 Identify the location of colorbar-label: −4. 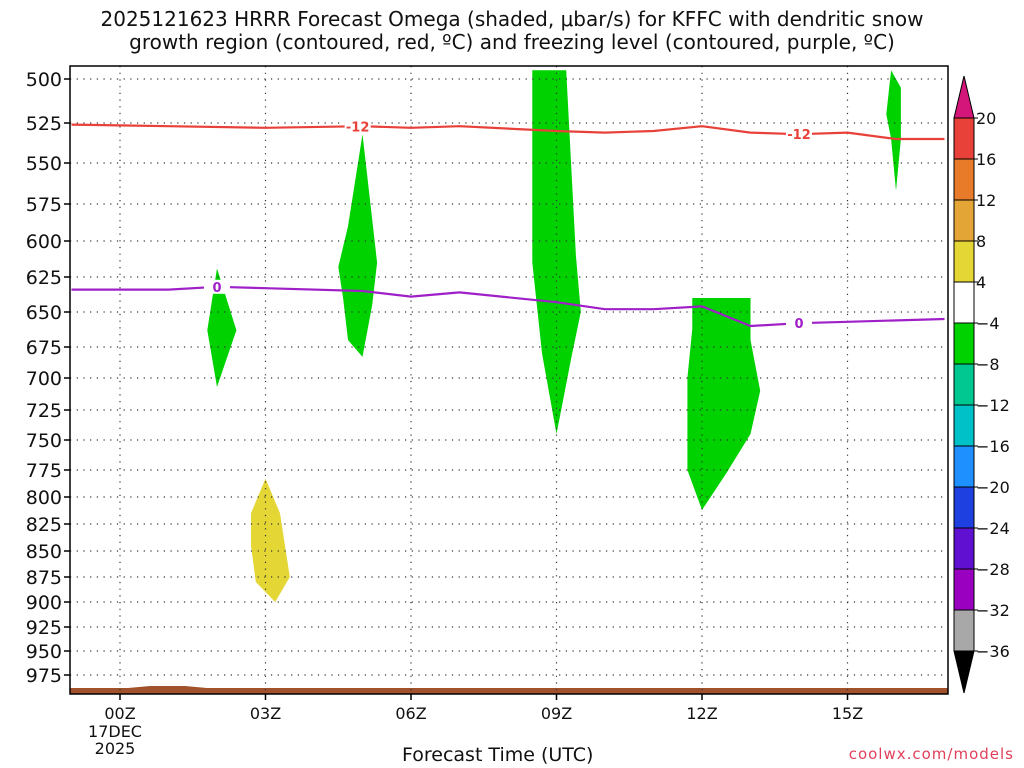
(988, 323).